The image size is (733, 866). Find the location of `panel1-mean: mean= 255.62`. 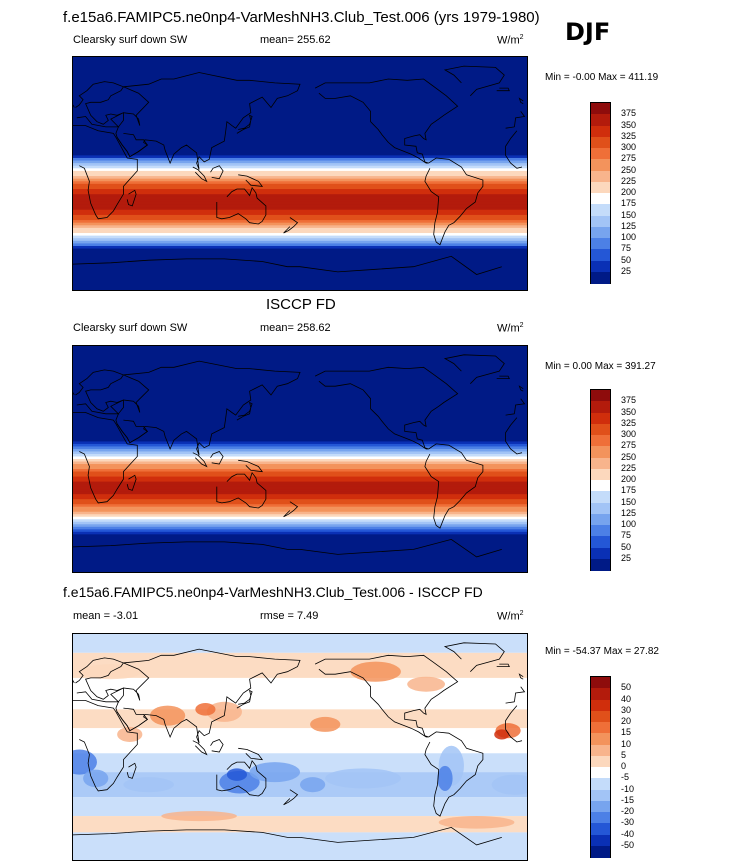

panel1-mean: mean= 255.62 is located at coordinates (295, 40).